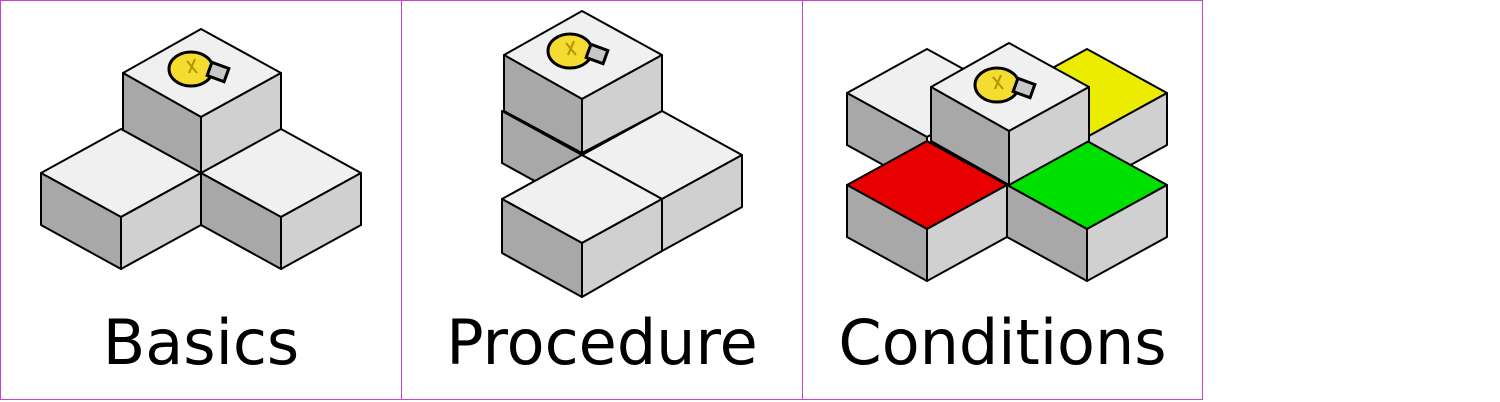 Image resolution: width=1500 pixels, height=402 pixels. I want to click on cube-left, so click(121, 199).